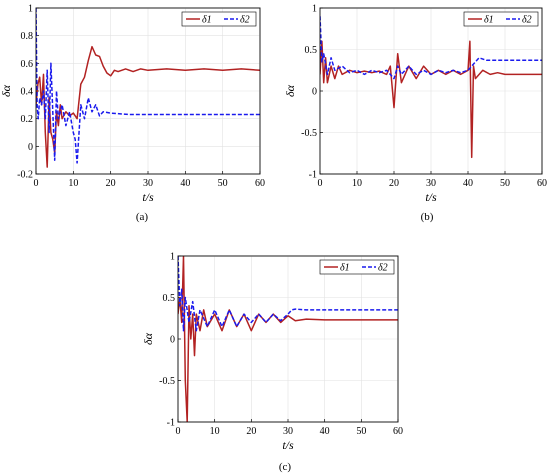  I want to click on y-tick-label: 0.4, so click(27, 92).